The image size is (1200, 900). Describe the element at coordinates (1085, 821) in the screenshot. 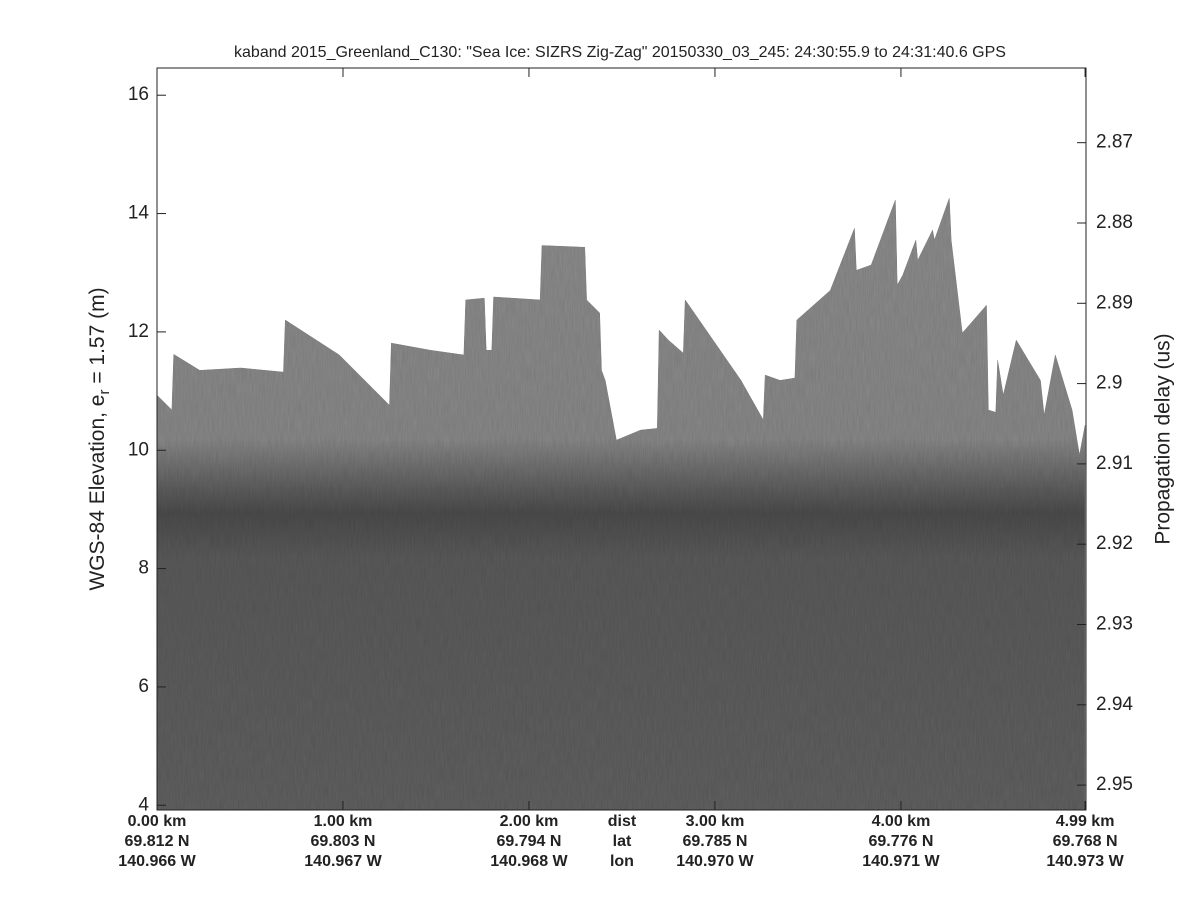

I see `x-tick-label: 4.99 km` at that location.